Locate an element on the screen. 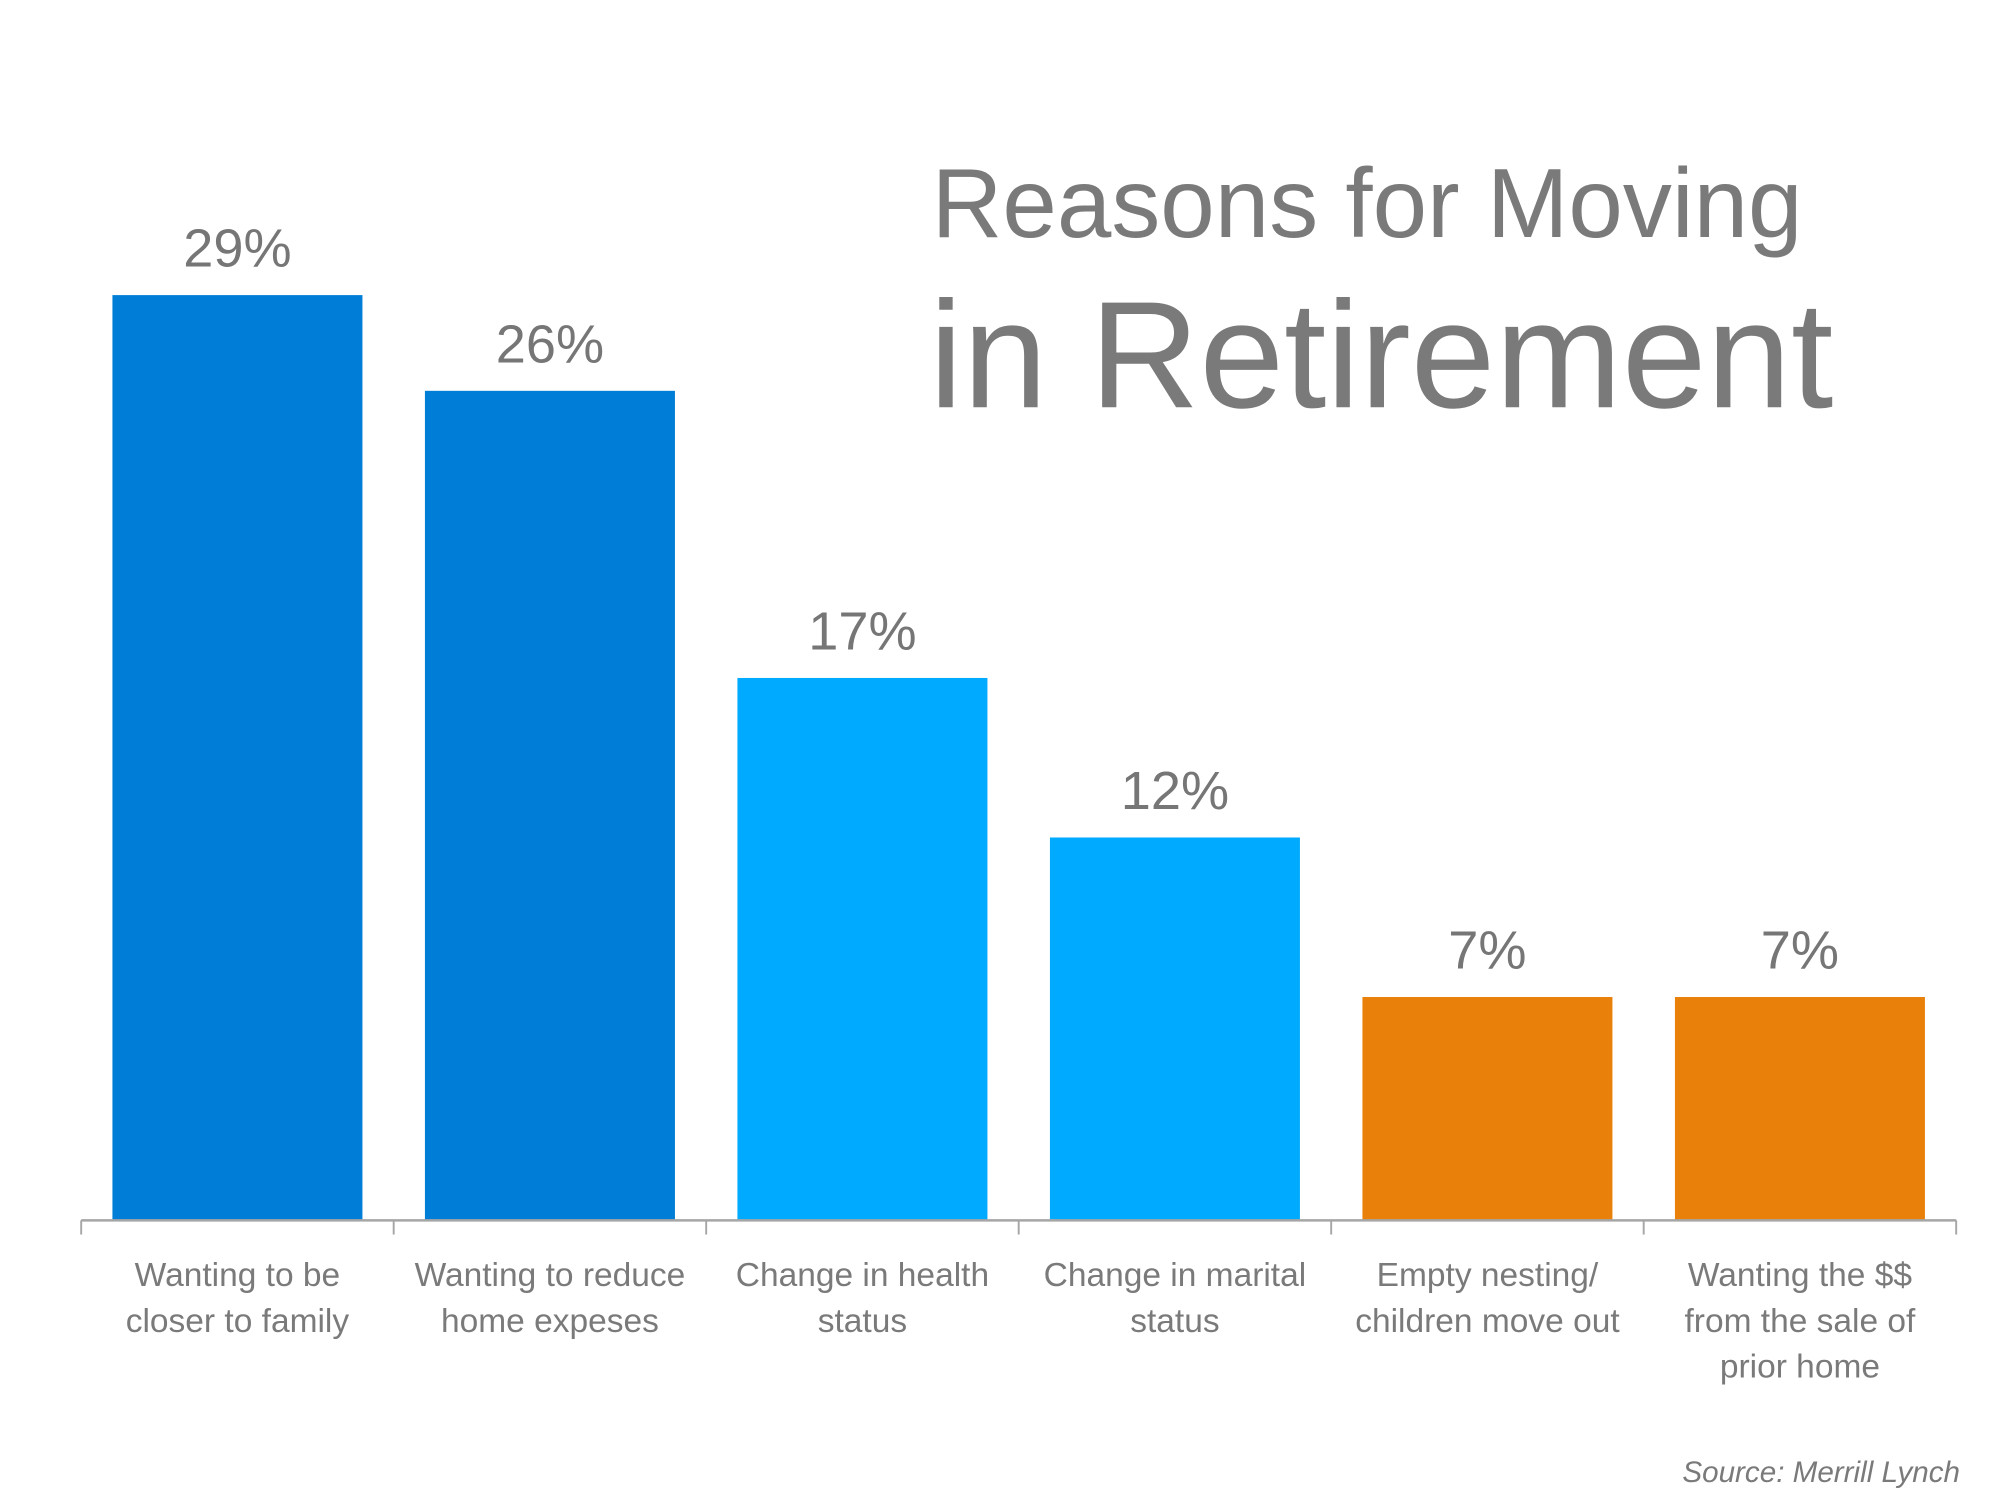 This screenshot has width=2000, height=1500. data-label-6: 7% is located at coordinates (1800, 951).